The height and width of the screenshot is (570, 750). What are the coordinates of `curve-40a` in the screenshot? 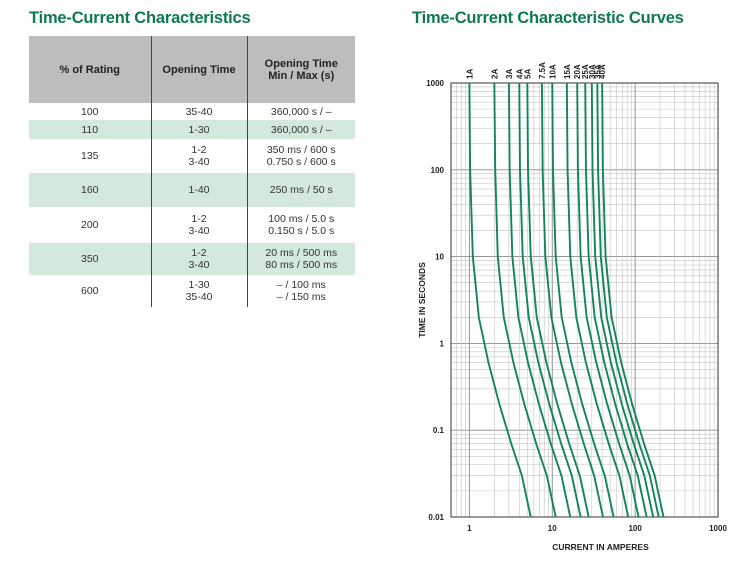 It's located at (633, 300).